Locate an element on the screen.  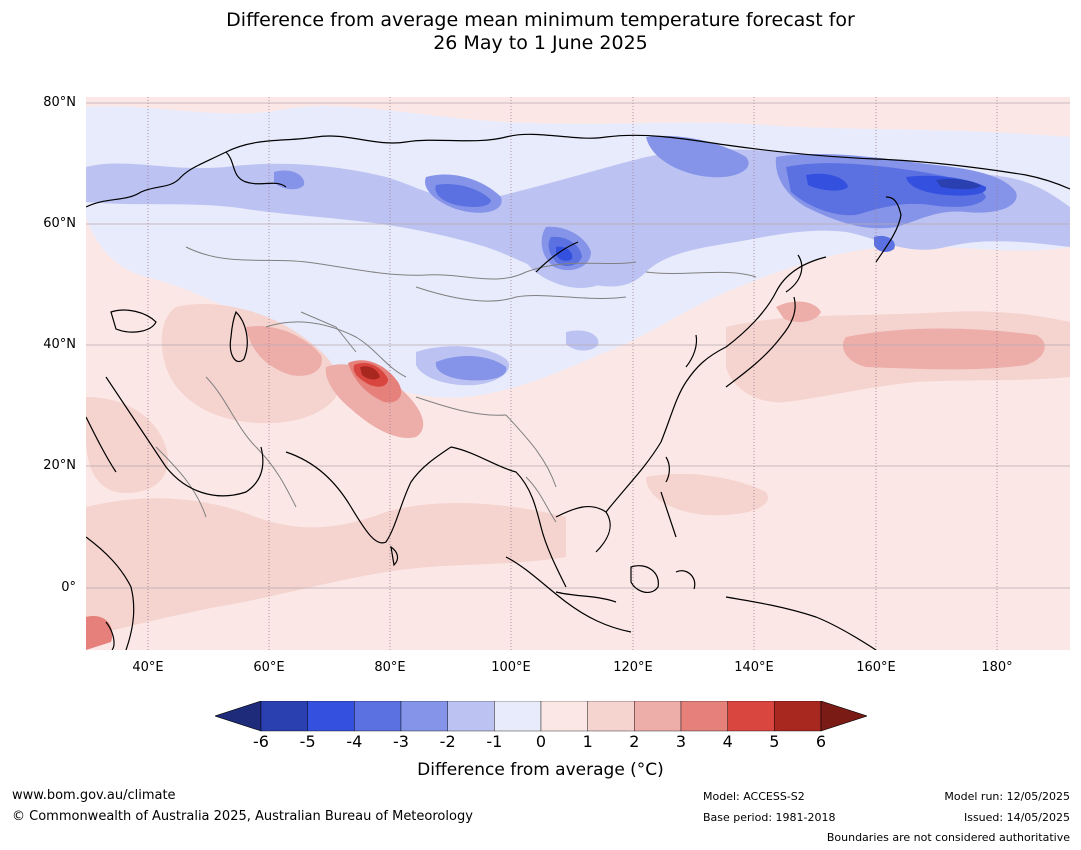
lon-label-160e: 160°E is located at coordinates (876, 667).